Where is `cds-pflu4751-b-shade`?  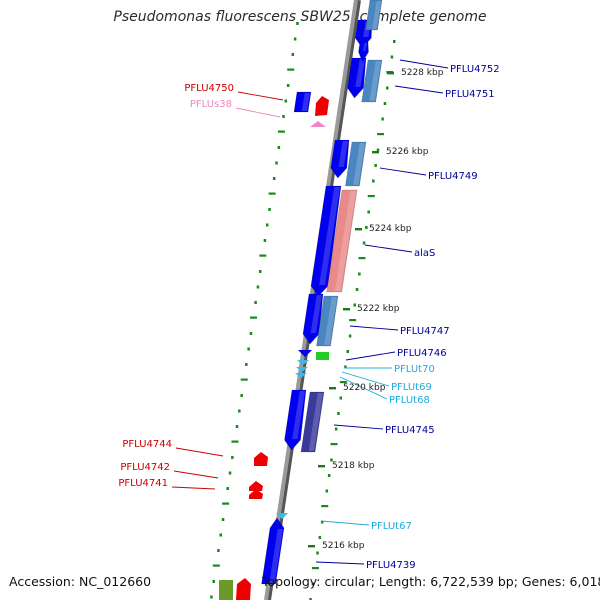 cds-pflu4751-b-shade is located at coordinates (375, 81).